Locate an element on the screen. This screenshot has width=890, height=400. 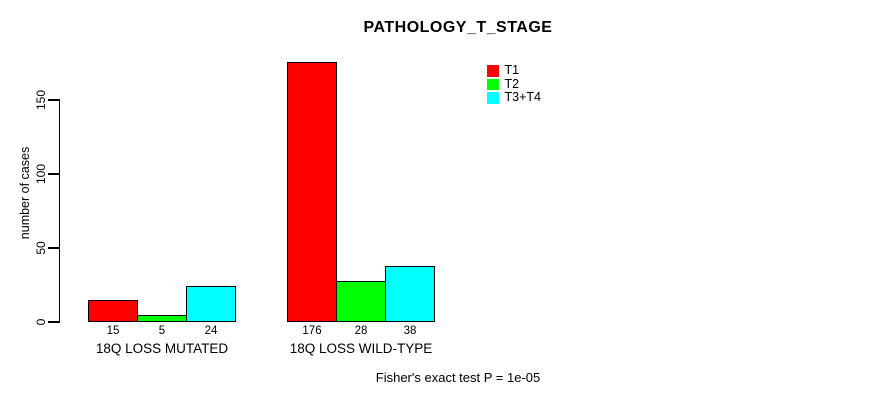
y-tick-label: 0 is located at coordinates (41, 322).